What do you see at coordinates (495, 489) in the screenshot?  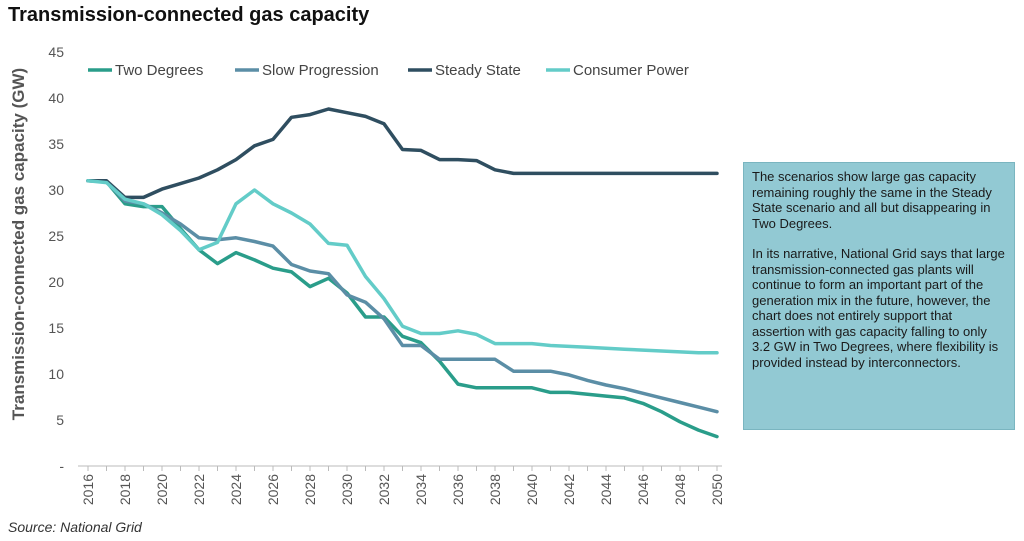 I see `x-tick-label: 2038` at bounding box center [495, 489].